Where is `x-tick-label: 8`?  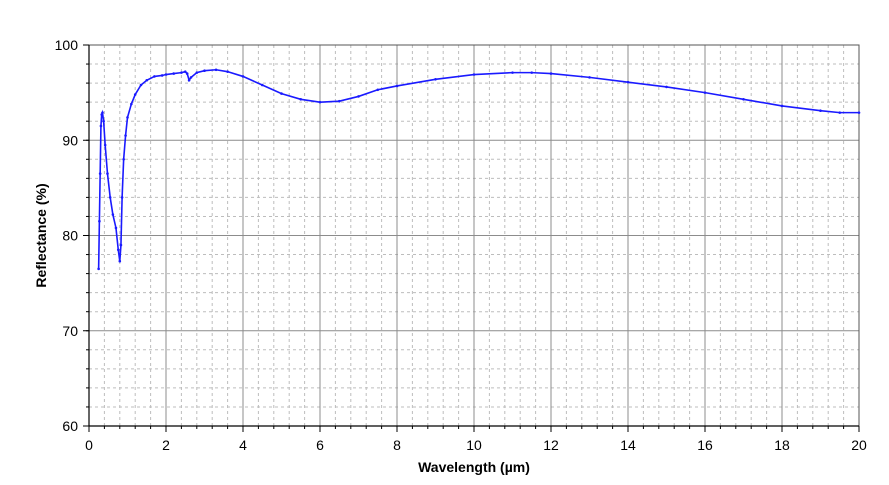 x-tick-label: 8 is located at coordinates (397, 445).